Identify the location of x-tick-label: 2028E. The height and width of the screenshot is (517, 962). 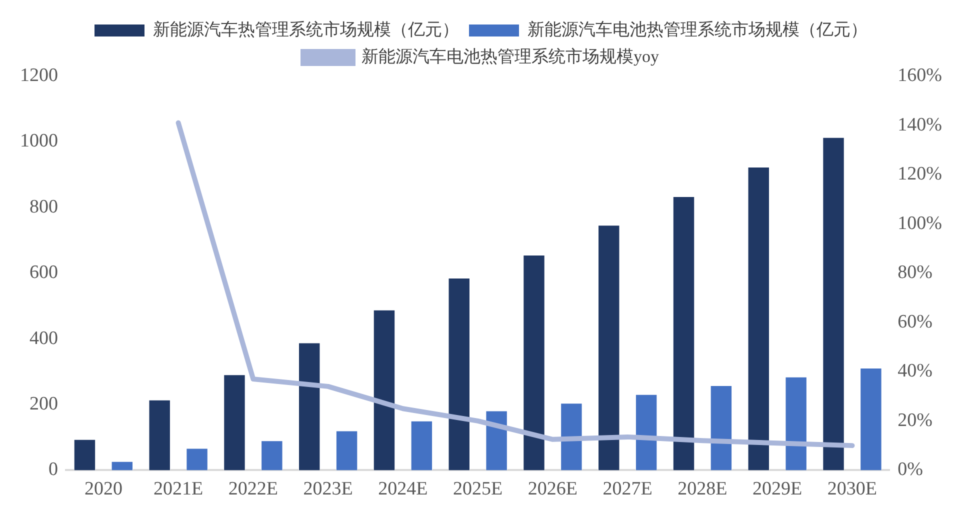
(703, 489).